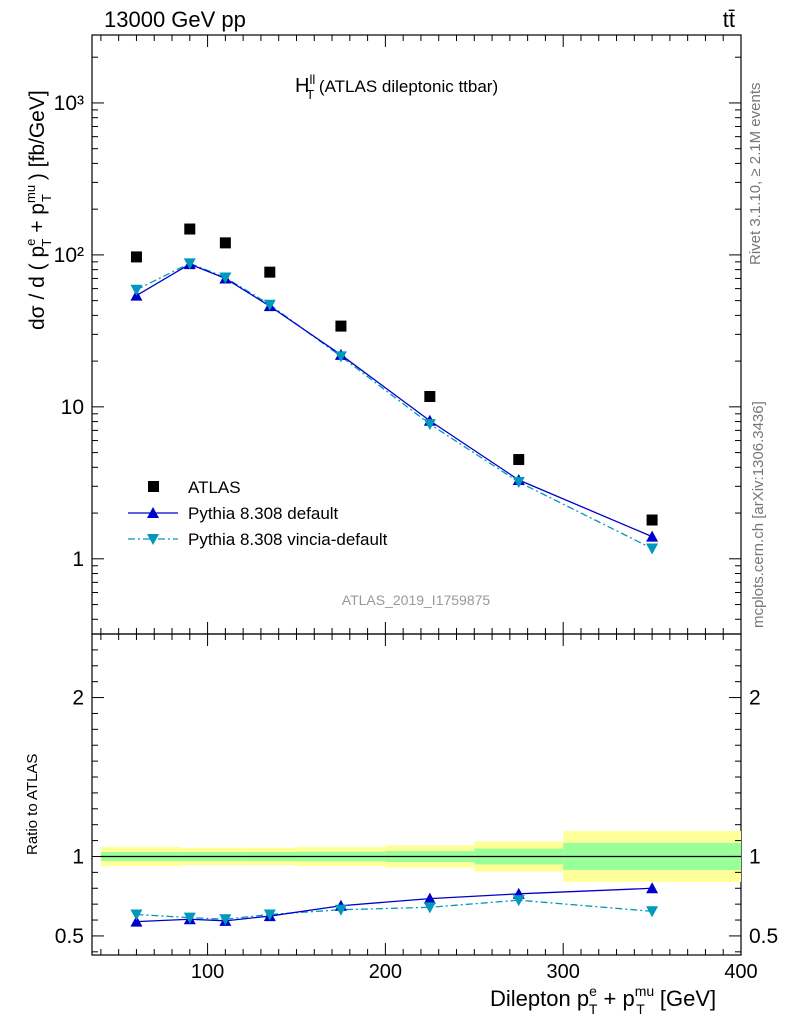  Describe the element at coordinates (153, 512) in the screenshot. I see `legend-marker-triangle-up` at that location.